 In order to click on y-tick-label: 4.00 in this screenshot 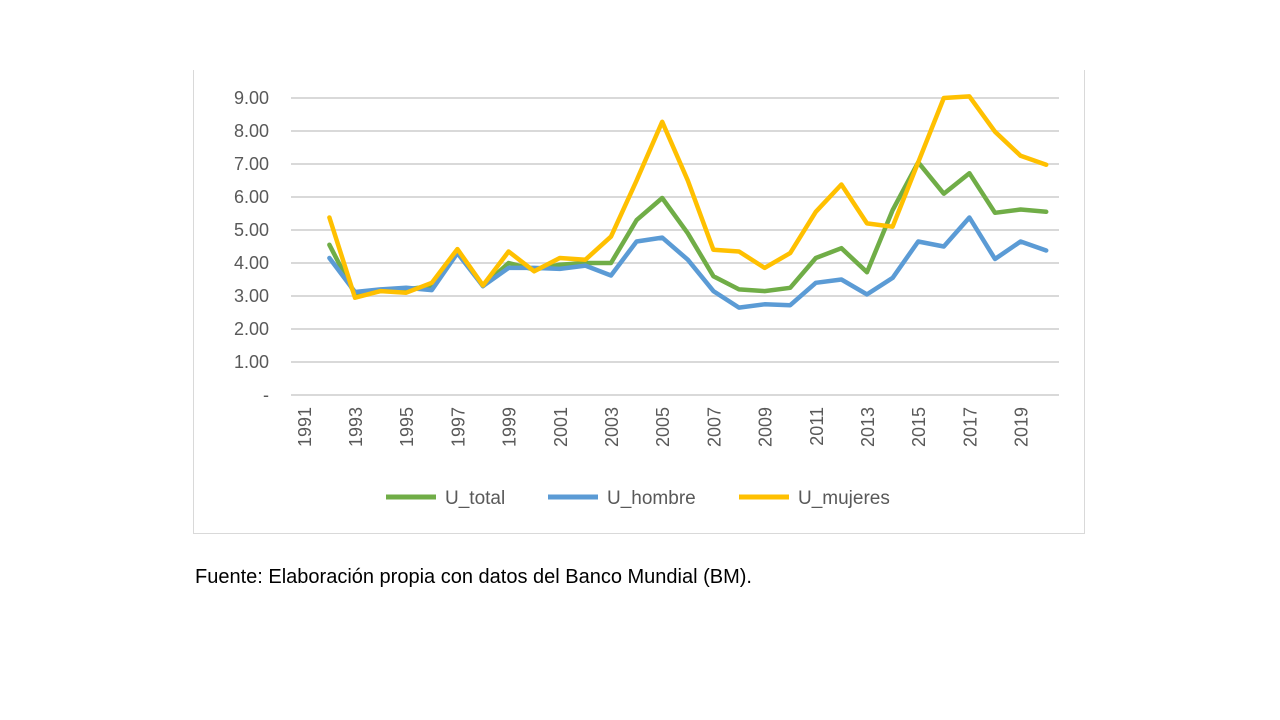, I will do `click(251, 263)`.